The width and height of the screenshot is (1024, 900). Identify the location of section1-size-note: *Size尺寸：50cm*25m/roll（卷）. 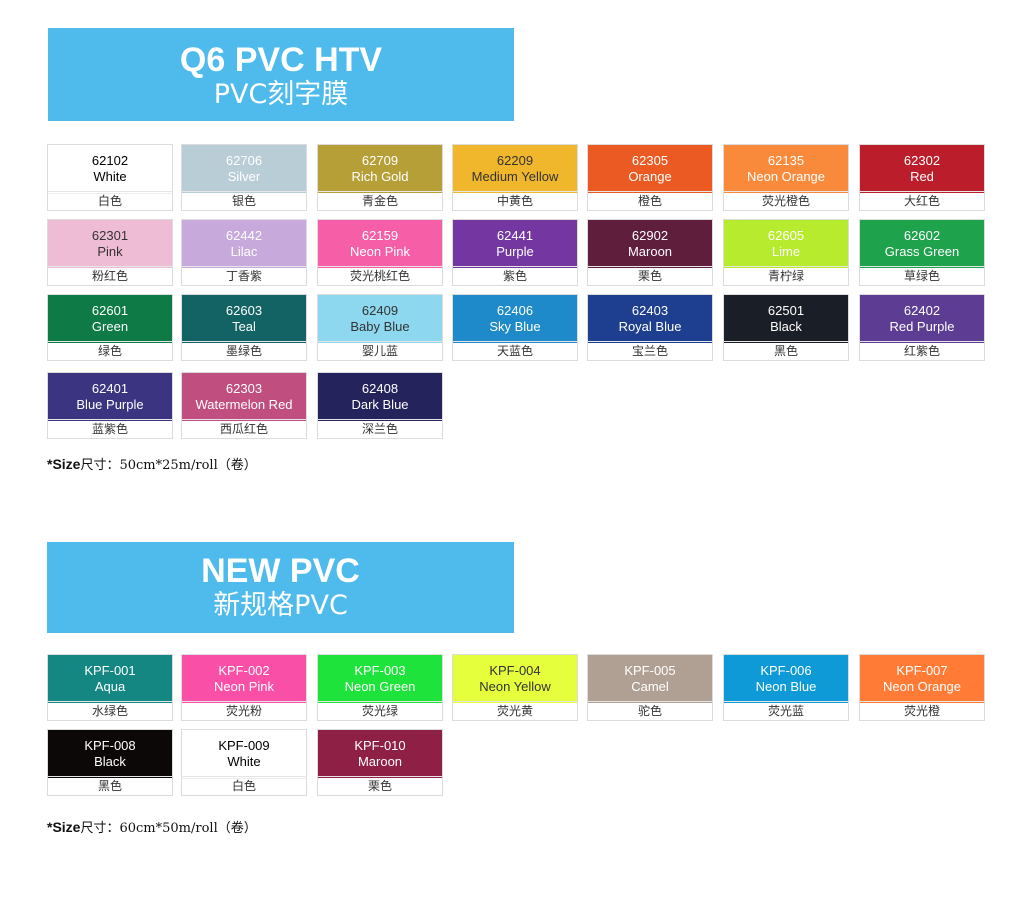
(152, 463).